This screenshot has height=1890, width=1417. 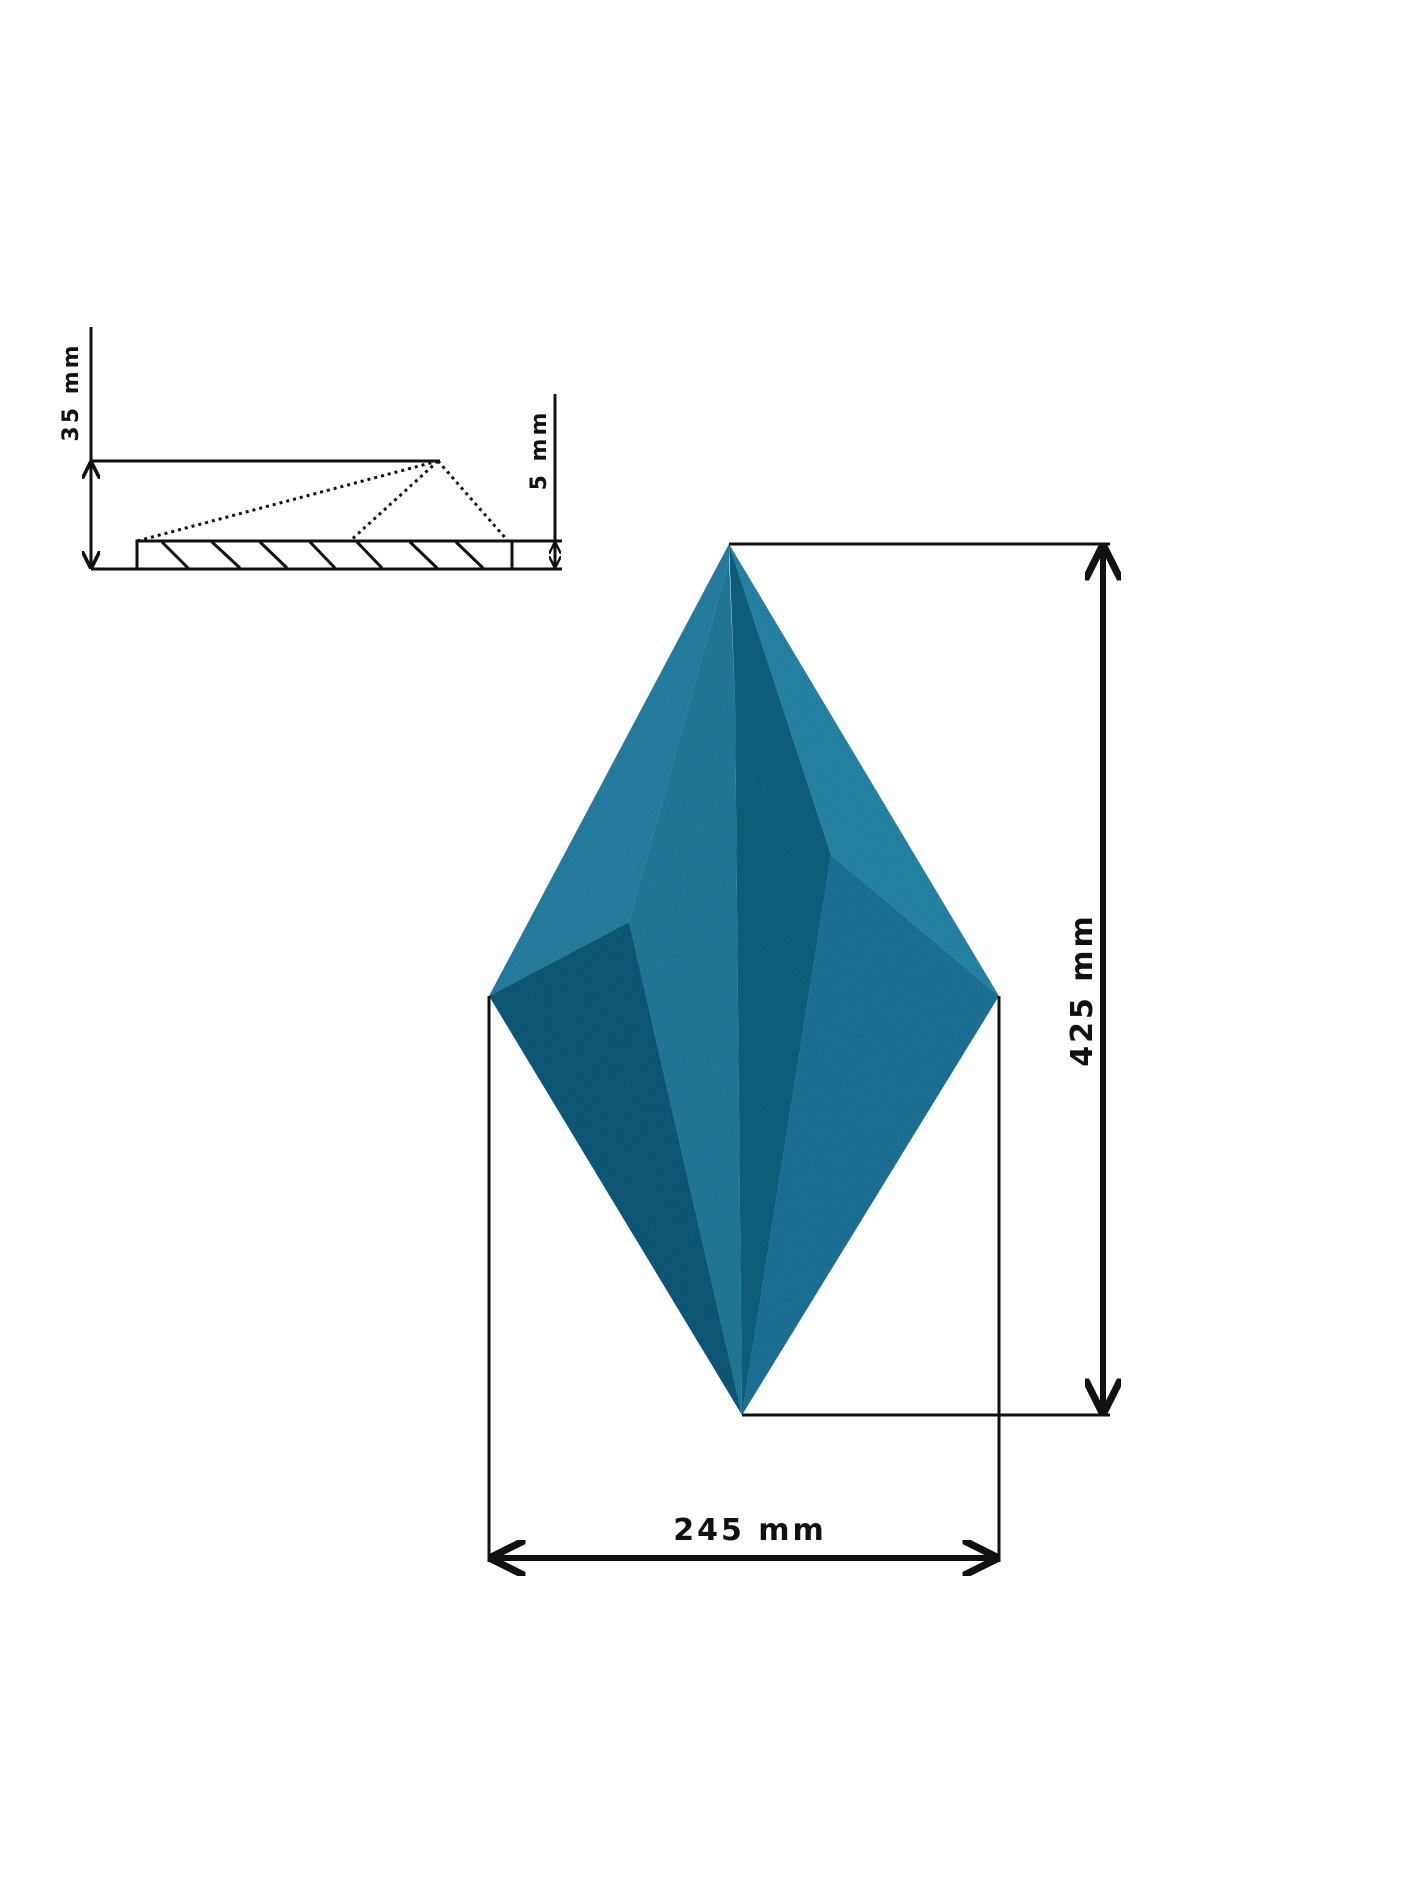 I want to click on facet-left-lower, so click(x=615, y=1168).